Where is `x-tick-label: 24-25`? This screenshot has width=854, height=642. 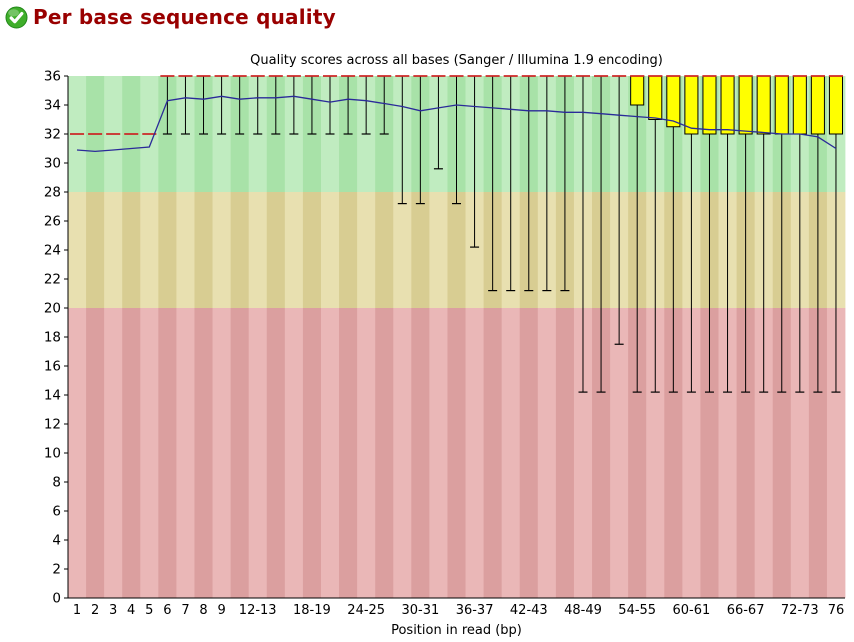
x-tick-label: 24-25 is located at coordinates (366, 610).